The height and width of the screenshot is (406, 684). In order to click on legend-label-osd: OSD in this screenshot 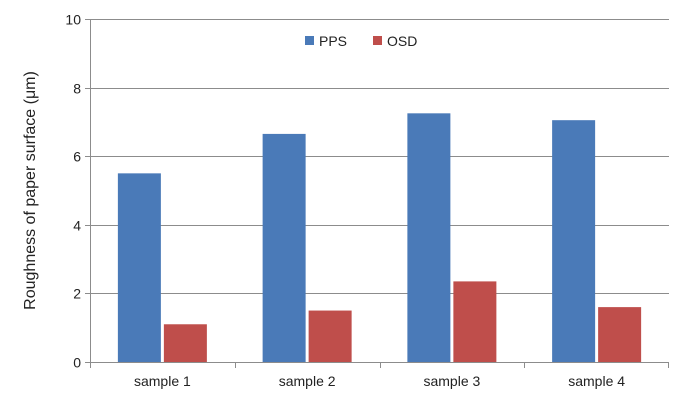, I will do `click(402, 41)`.